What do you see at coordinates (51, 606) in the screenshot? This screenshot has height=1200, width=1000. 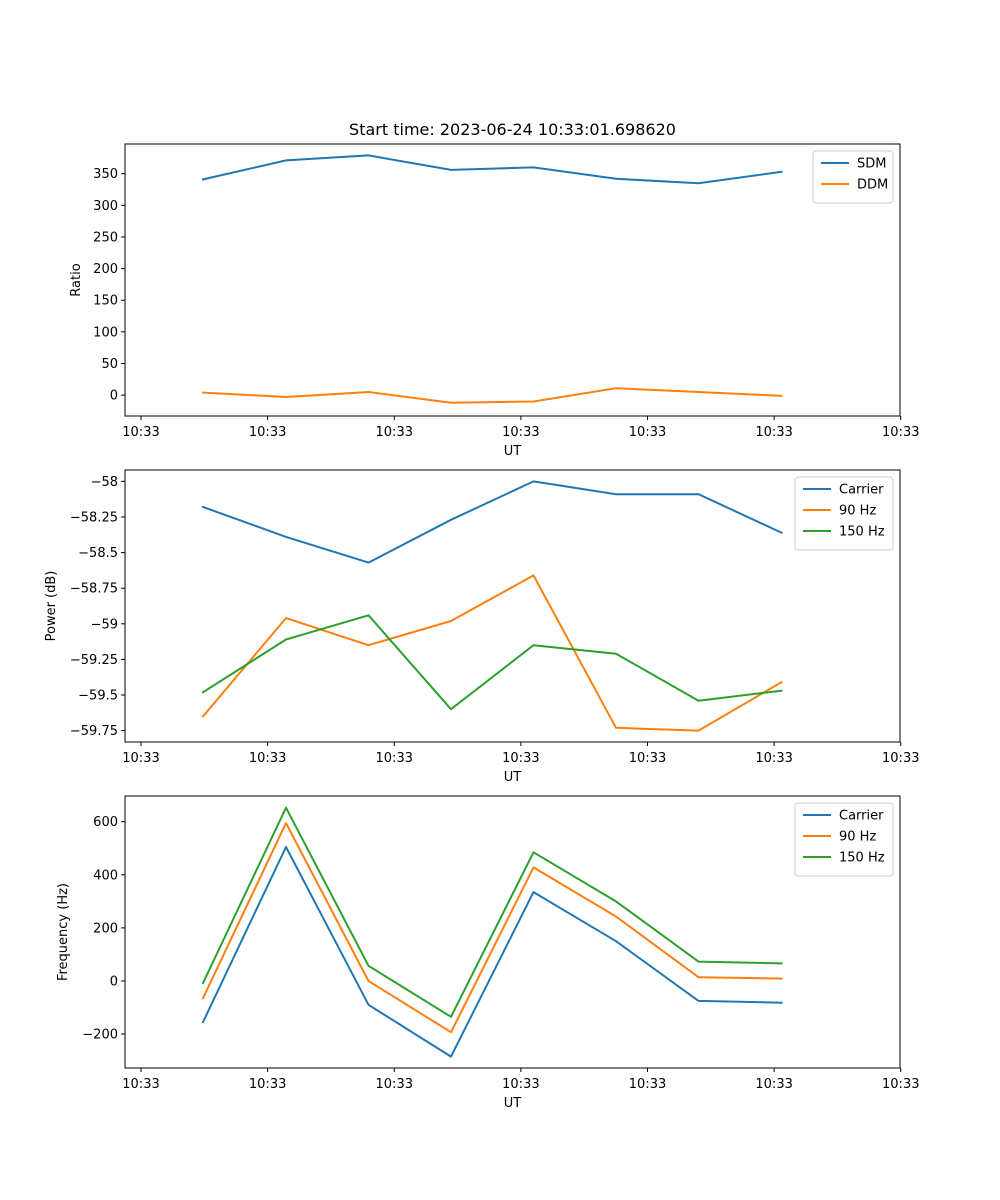 I see `y-axis-label: Power (dB)` at bounding box center [51, 606].